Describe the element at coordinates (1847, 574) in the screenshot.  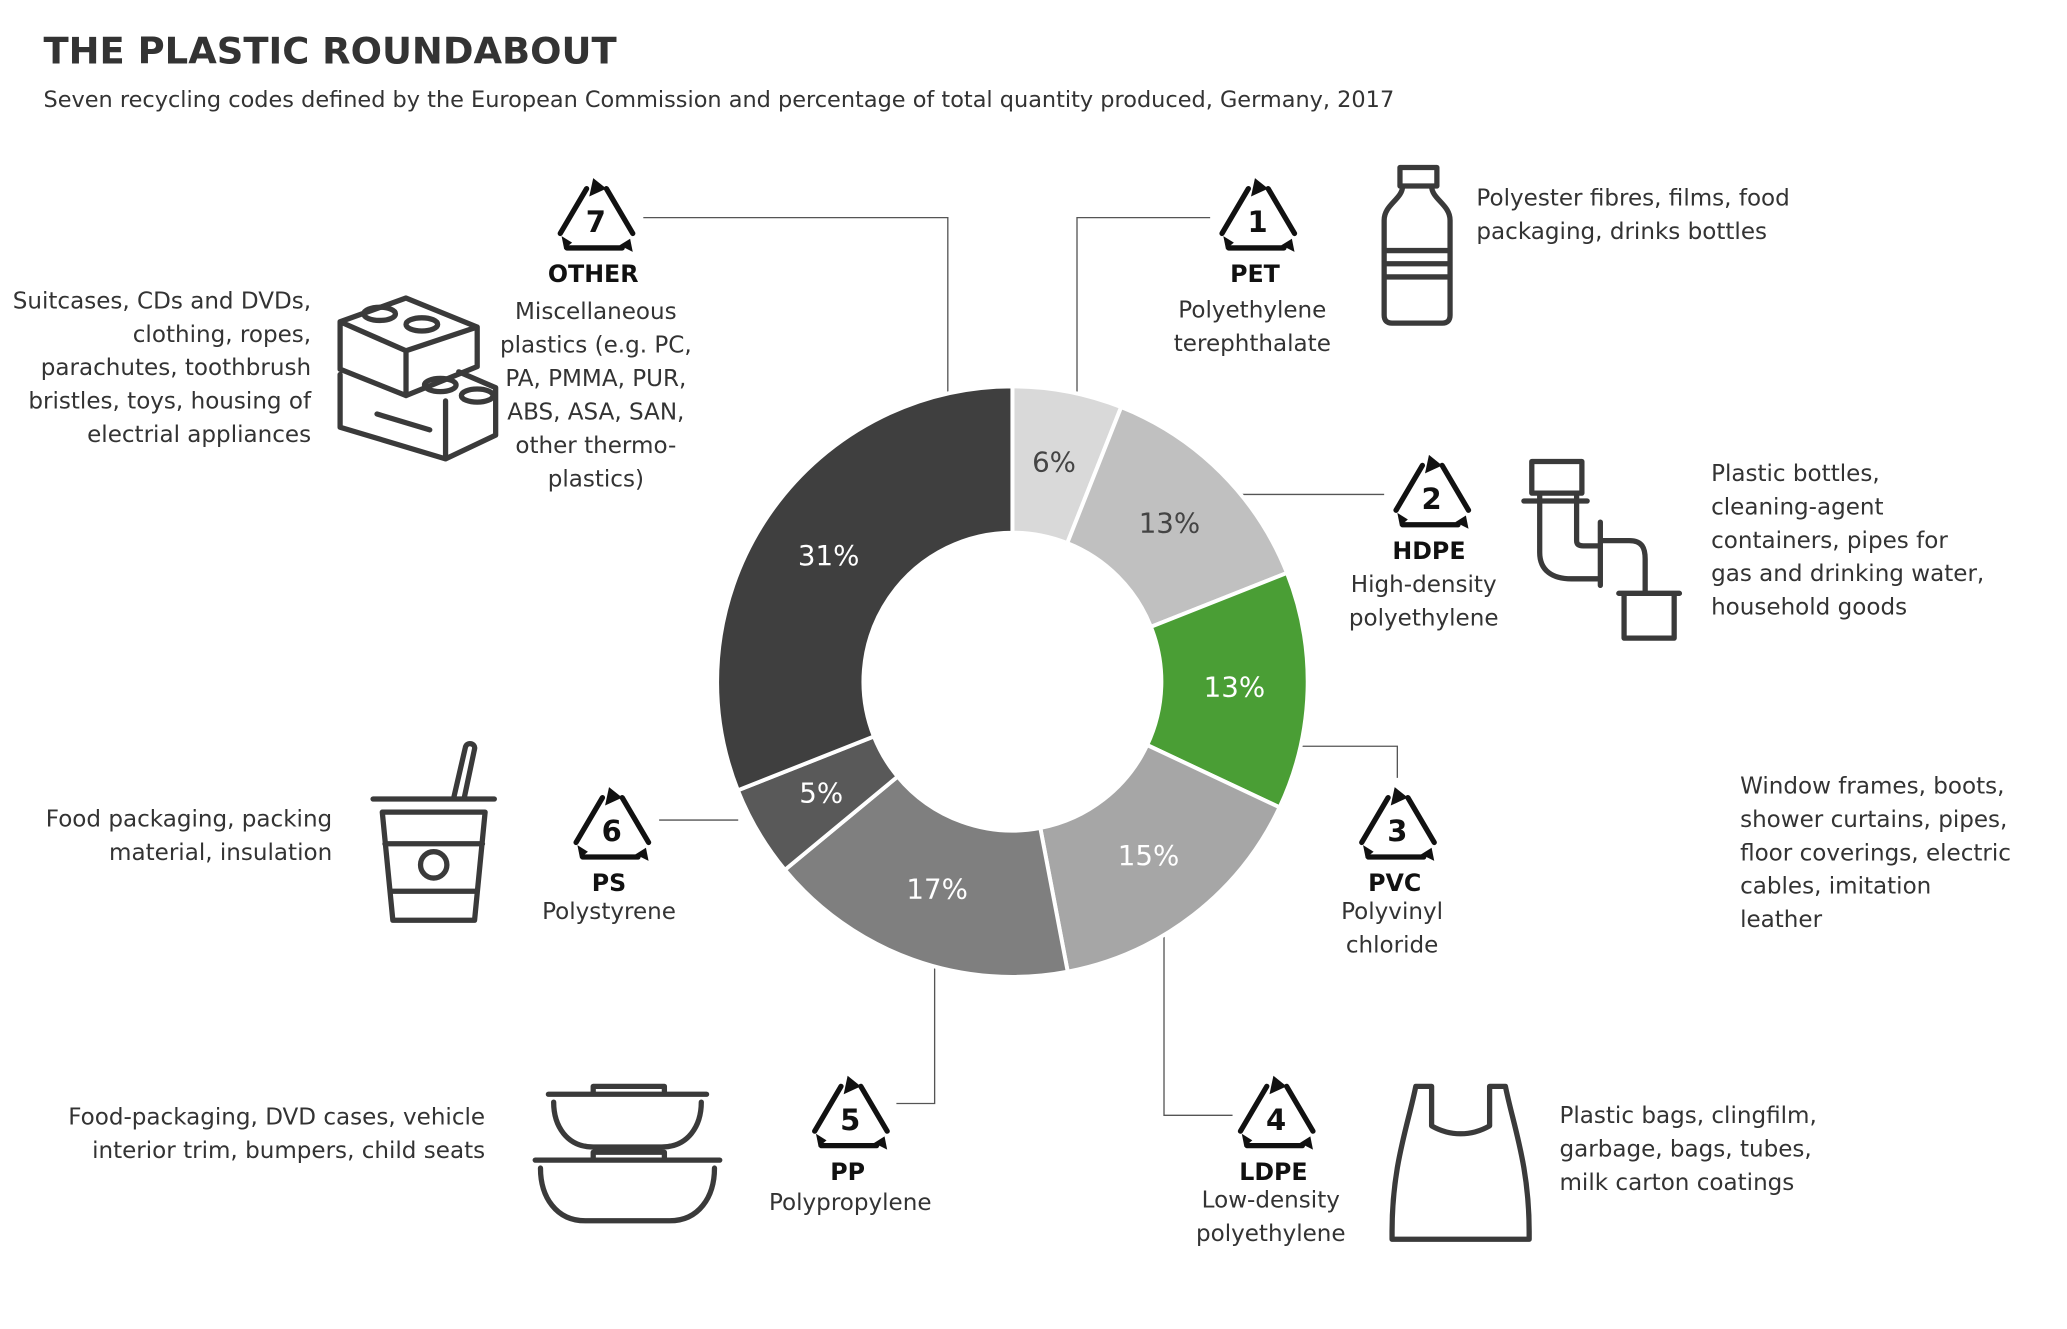
I see `uses: gas and drinking water,` at that location.